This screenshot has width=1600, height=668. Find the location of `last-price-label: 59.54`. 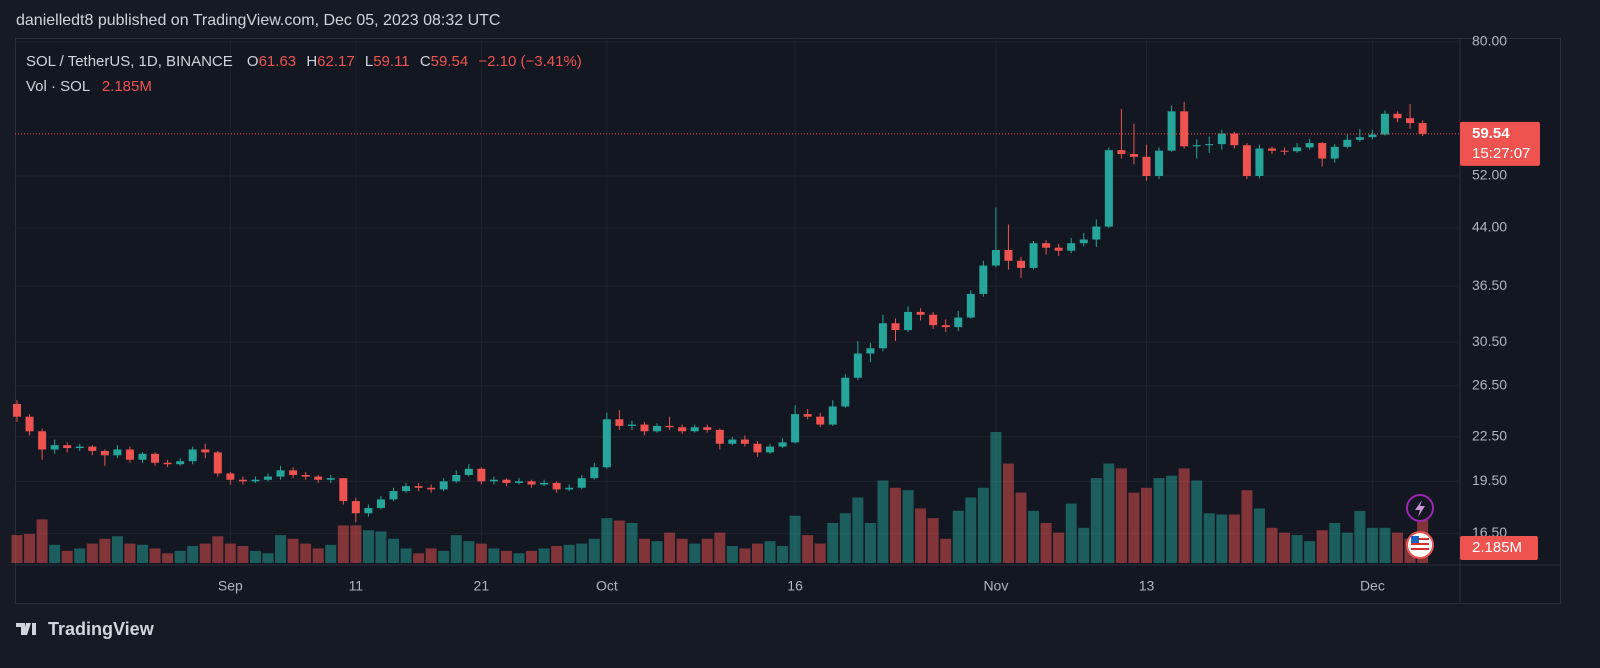

last-price-label: 59.54 is located at coordinates (1491, 133).